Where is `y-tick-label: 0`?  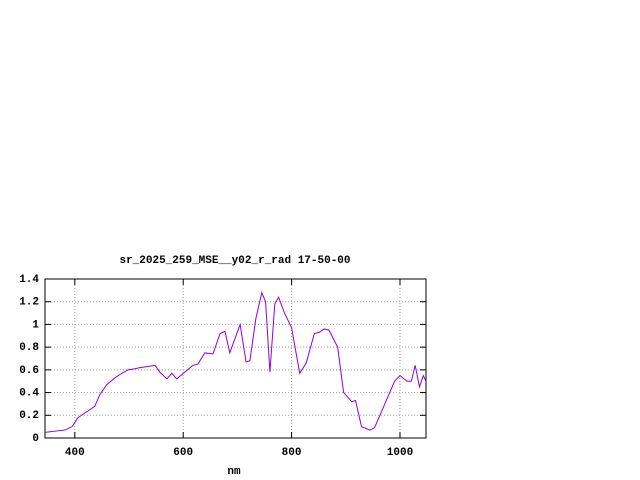 y-tick-label: 0 is located at coordinates (35, 439).